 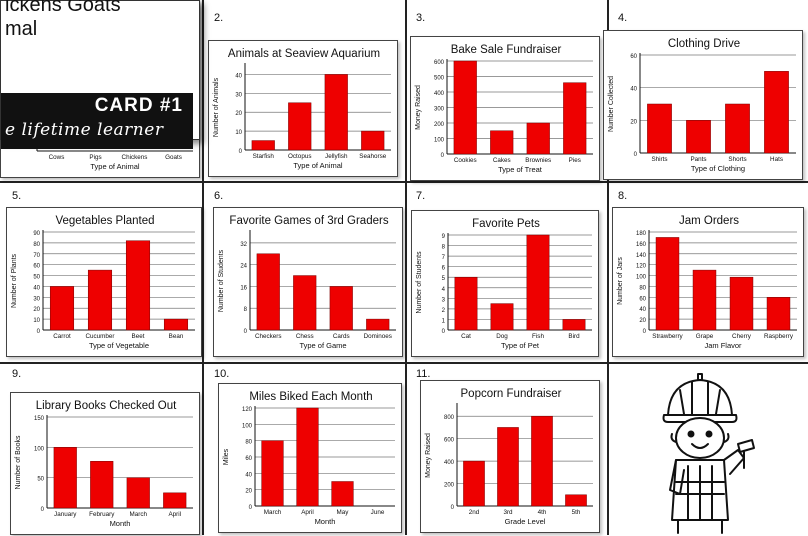 I want to click on y-tick-label: 90, so click(x=36, y=234).